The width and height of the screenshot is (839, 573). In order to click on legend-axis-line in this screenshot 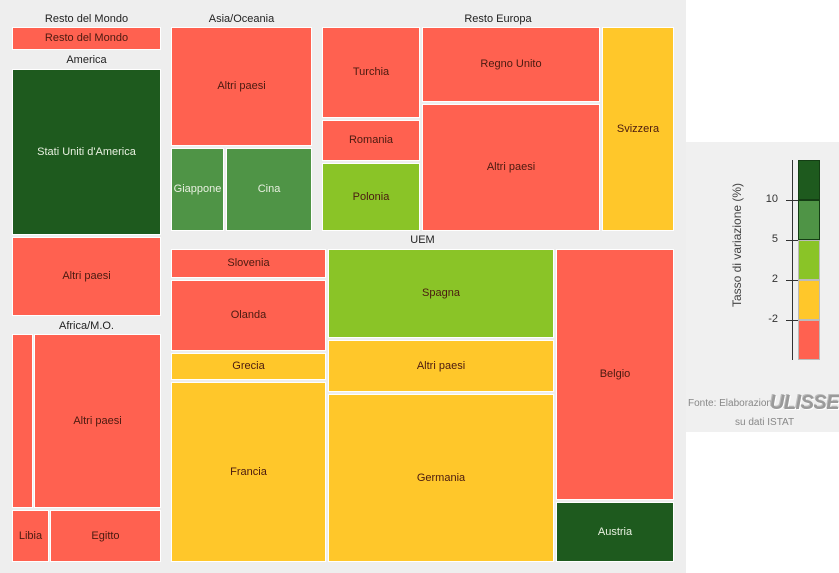, I will do `click(792, 260)`.